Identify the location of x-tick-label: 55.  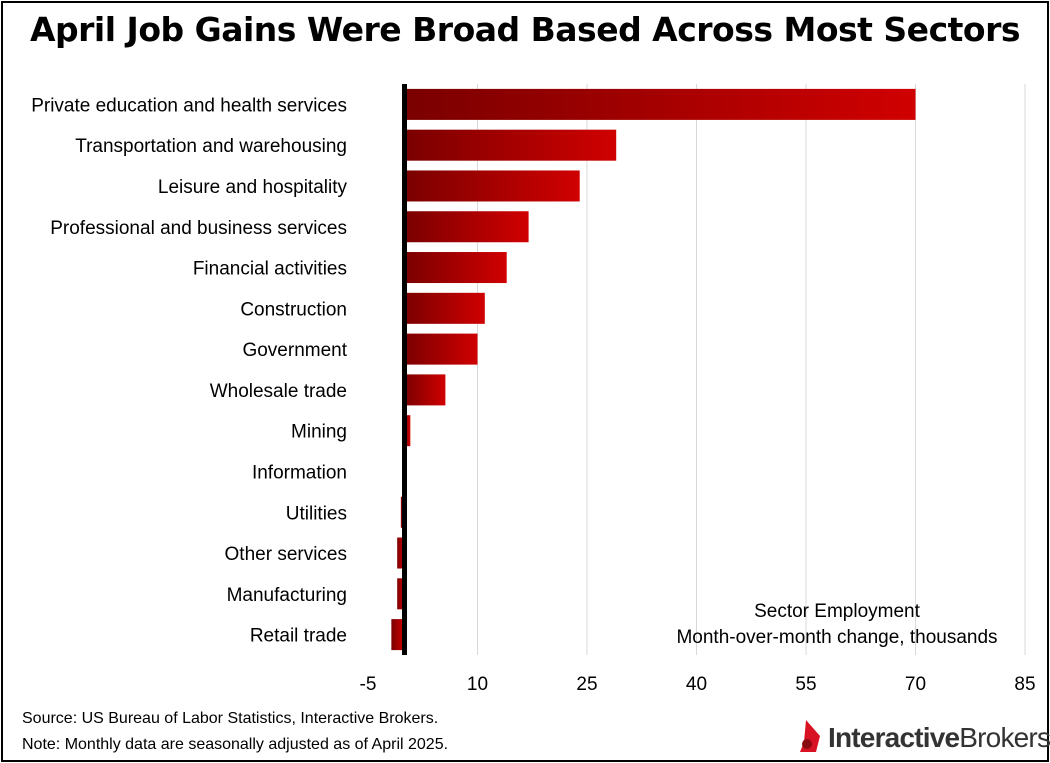
(805, 684).